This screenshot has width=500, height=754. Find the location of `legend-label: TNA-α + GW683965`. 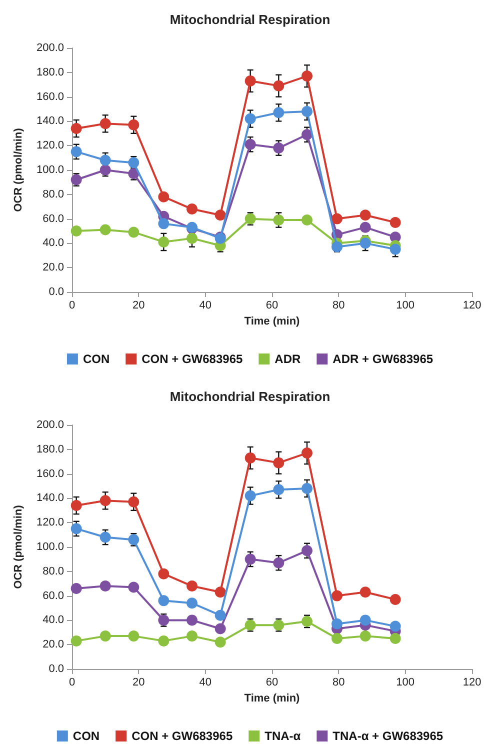

legend-label: TNA-α + GW683965 is located at coordinates (388, 736).